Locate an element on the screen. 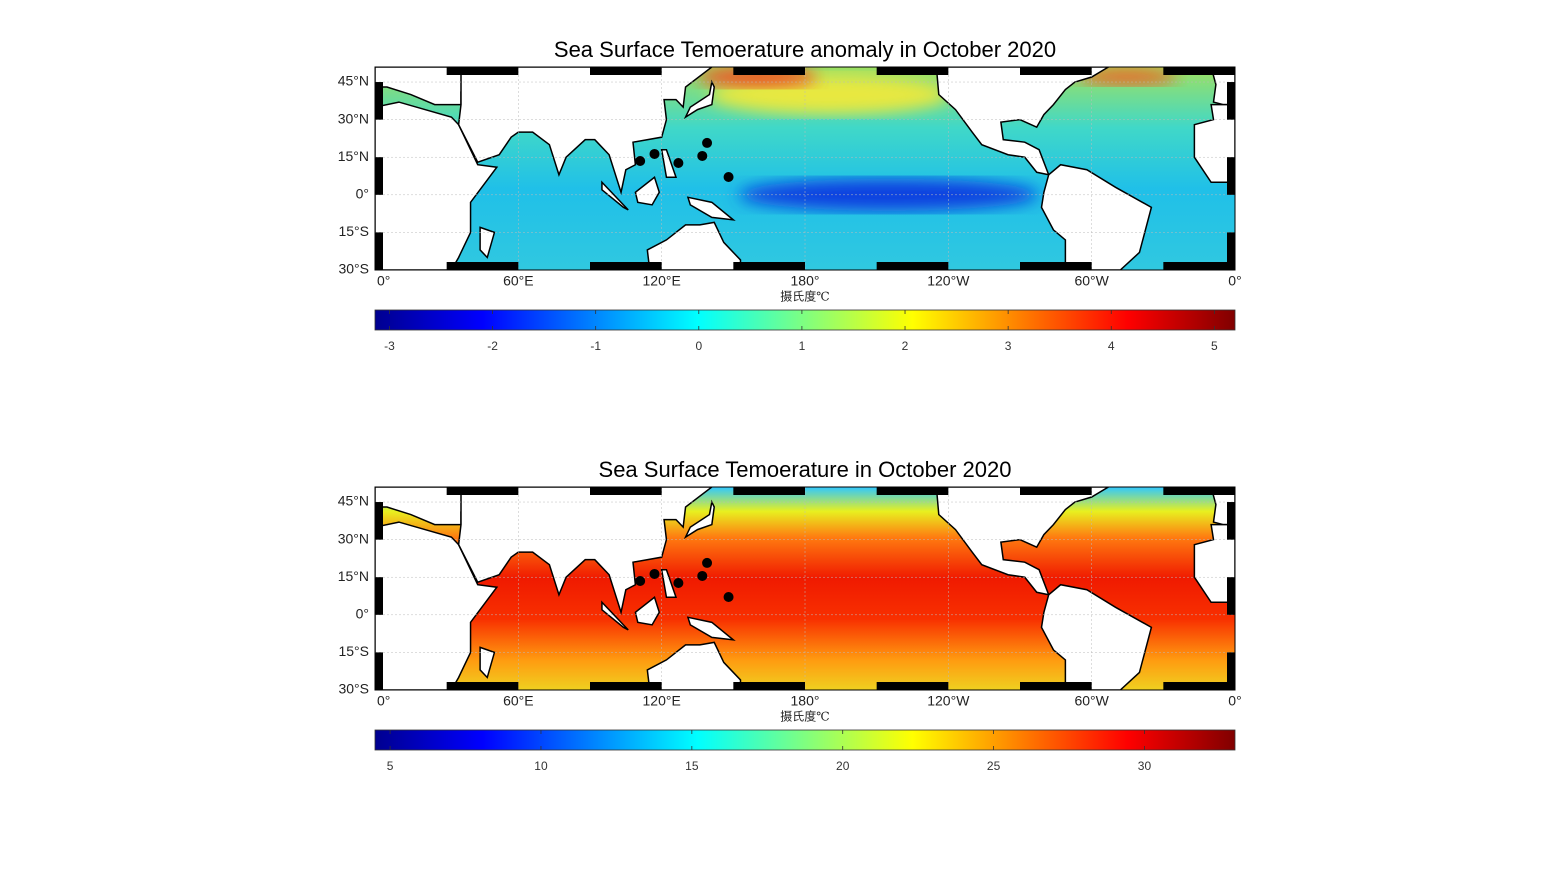 The height and width of the screenshot is (886, 1555). sea-field is located at coordinates (805, 588).